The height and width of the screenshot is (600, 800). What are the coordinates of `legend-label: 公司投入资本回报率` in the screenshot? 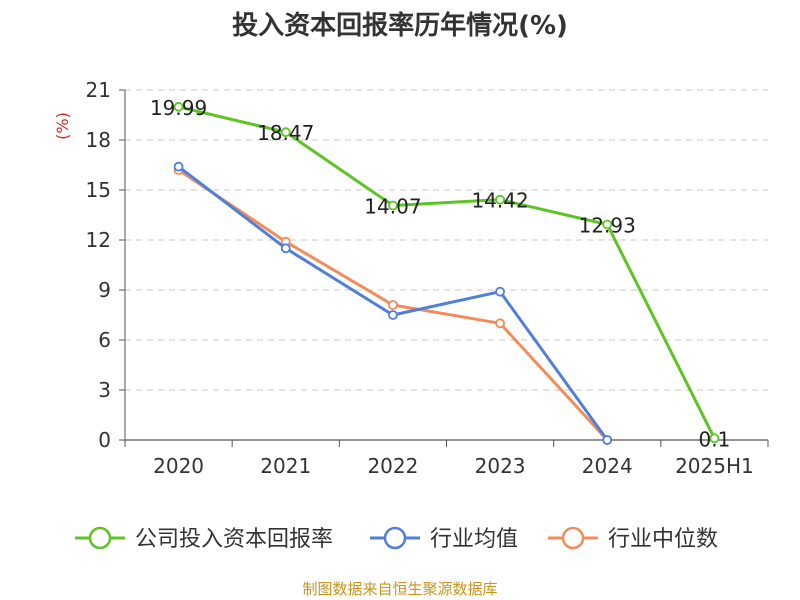 It's located at (234, 539).